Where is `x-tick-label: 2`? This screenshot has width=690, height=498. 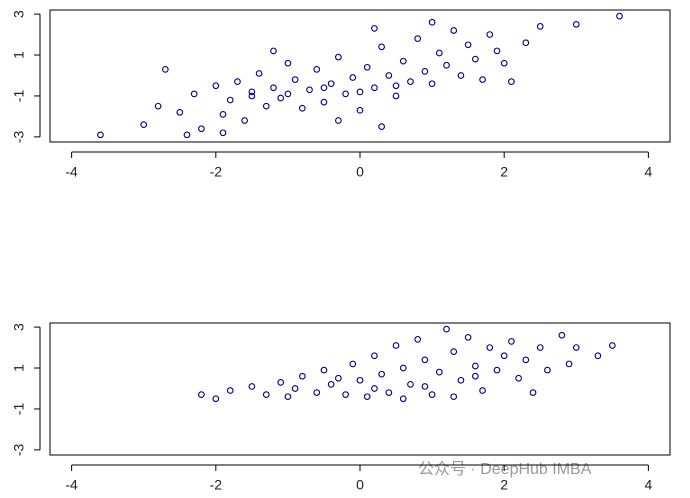 x-tick-label: 2 is located at coordinates (504, 172).